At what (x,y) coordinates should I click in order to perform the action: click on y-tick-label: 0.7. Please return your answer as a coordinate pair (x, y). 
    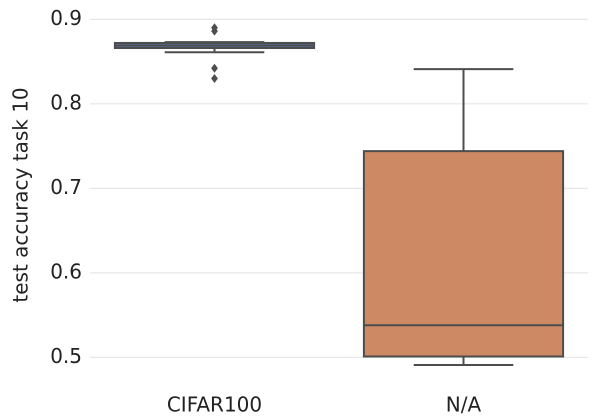
    Looking at the image, I should click on (66, 187).